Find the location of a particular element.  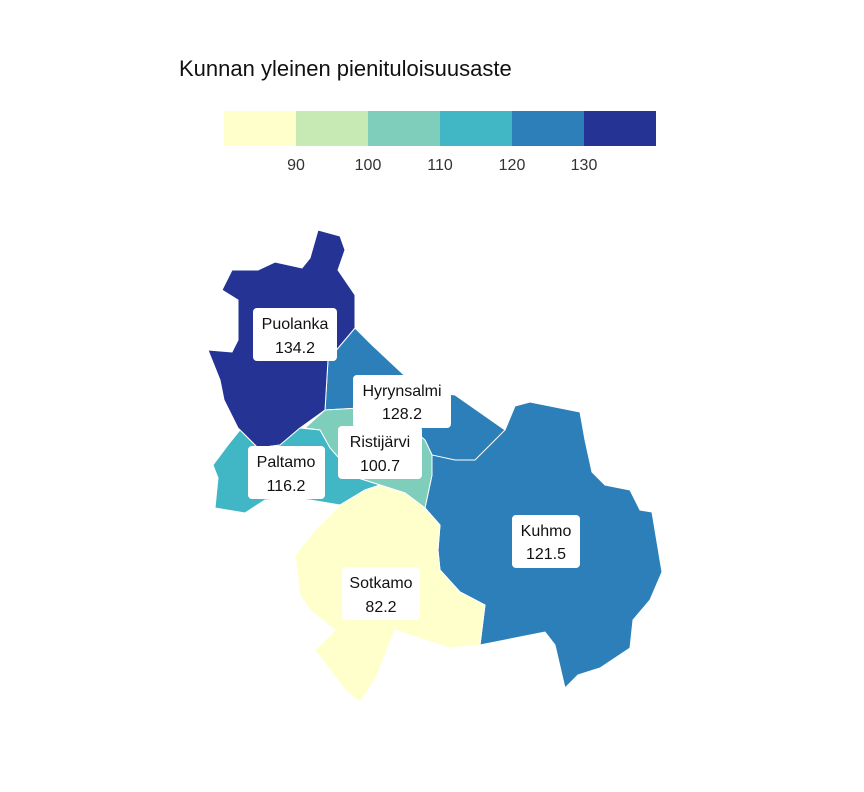

label-kuhmo-name: Kuhmo is located at coordinates (546, 531).